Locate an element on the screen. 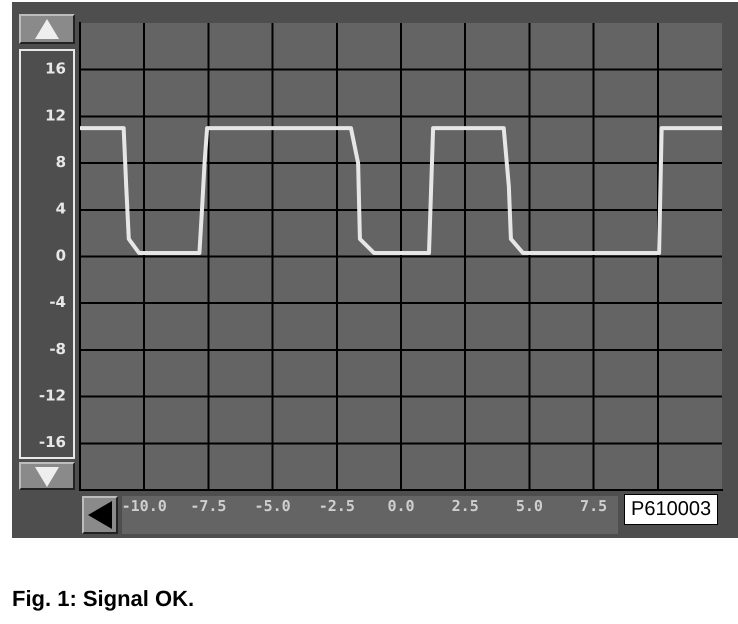 The height and width of the screenshot is (624, 738). y-tick-label: 8 is located at coordinates (61, 161).